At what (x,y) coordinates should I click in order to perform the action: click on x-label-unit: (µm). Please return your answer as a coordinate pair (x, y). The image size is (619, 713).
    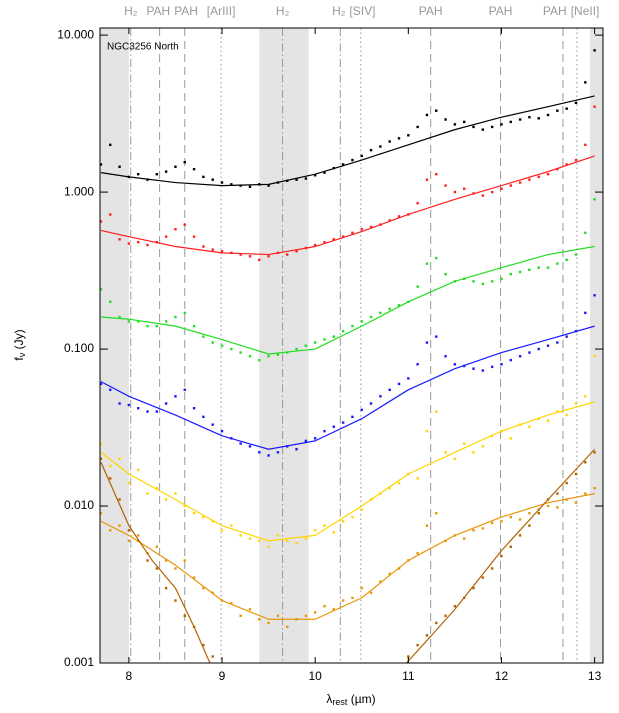
    Looking at the image, I should click on (361, 699).